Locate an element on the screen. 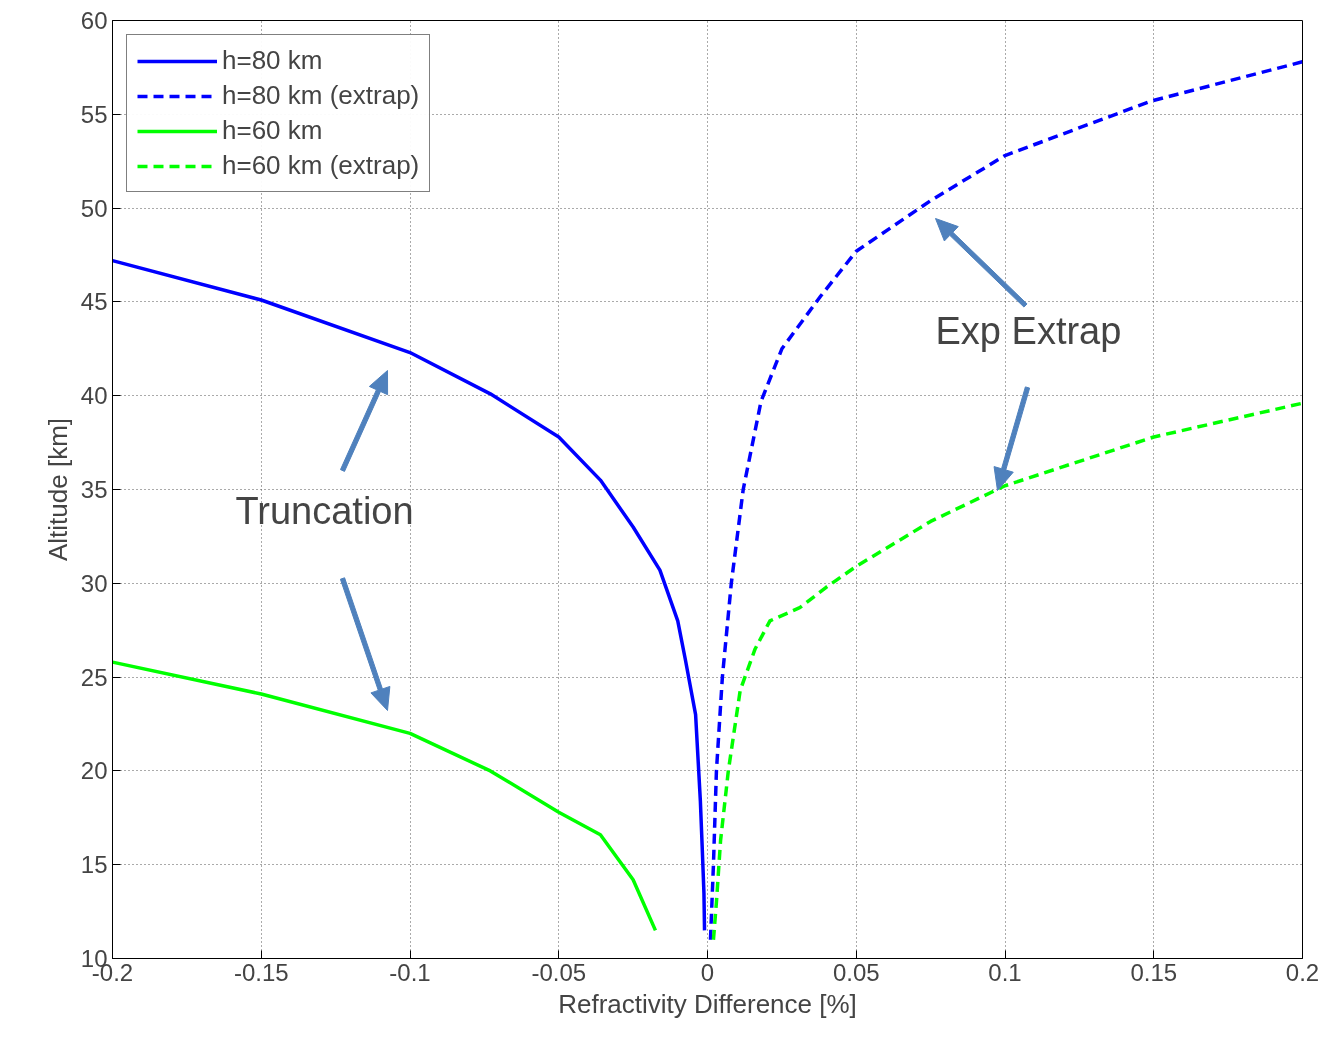 This screenshot has height=1060, width=1329. y-tick-label: 15 is located at coordinates (94, 865).